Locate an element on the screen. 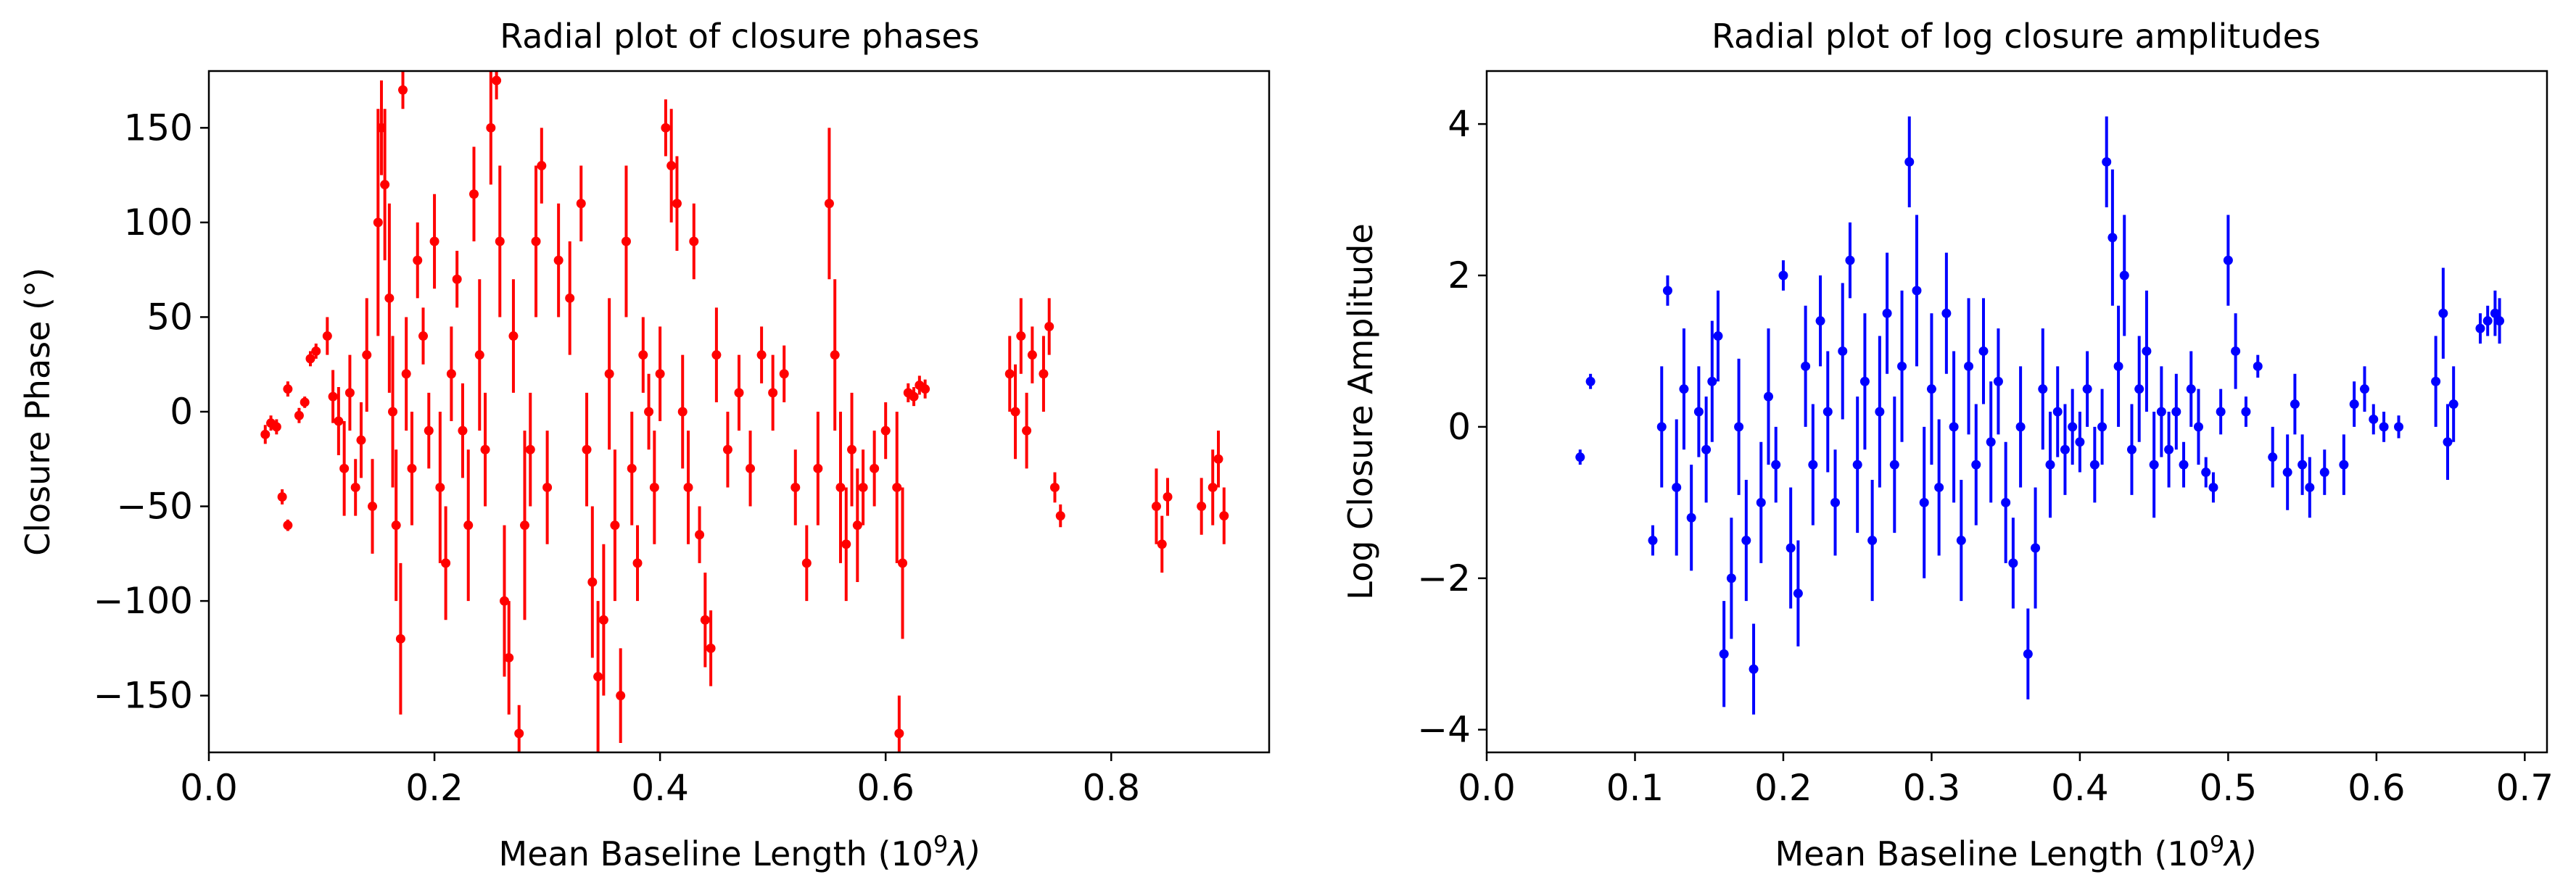 The height and width of the screenshot is (893, 2576). x-tick-label: 0.8 is located at coordinates (1111, 788).